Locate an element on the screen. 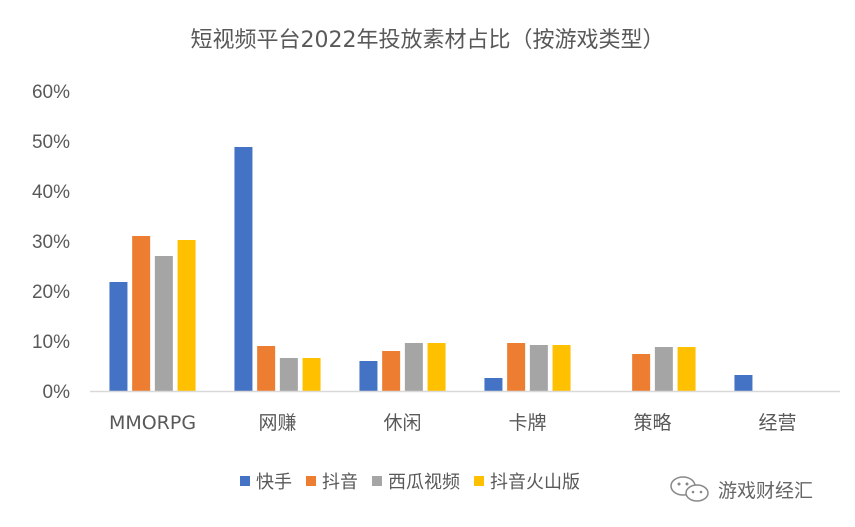  x-tick-label: 网赚 is located at coordinates (277, 423).